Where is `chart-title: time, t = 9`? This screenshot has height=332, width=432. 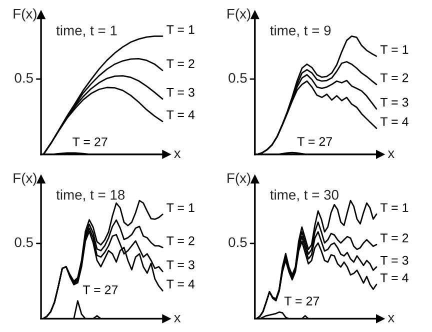 chart-title: time, t = 9 is located at coordinates (300, 31).